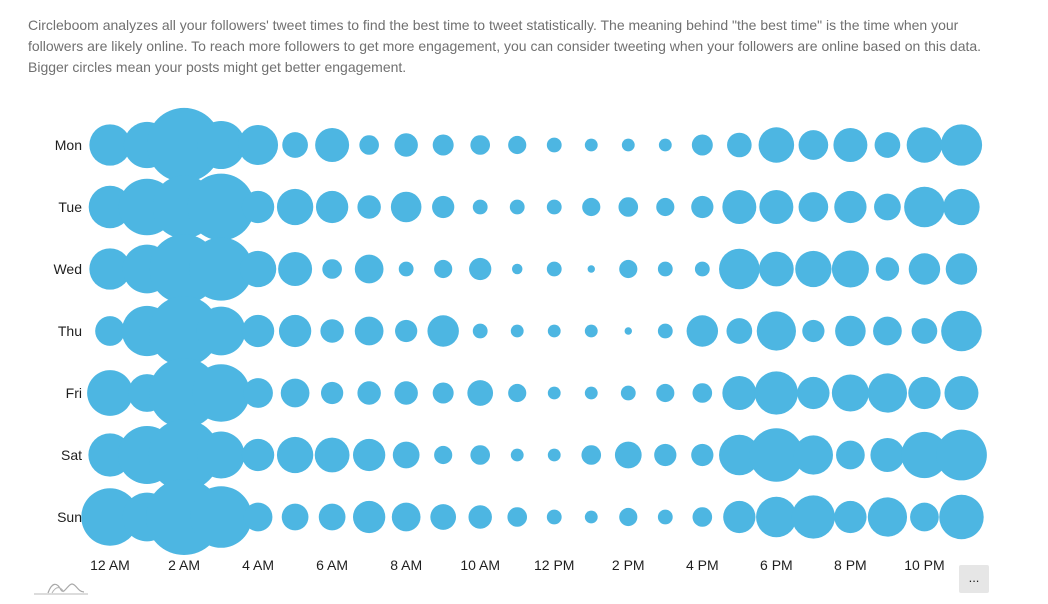 The image size is (1048, 604). Describe the element at coordinates (295, 455) in the screenshot. I see `bubble-sat-5-am` at that location.